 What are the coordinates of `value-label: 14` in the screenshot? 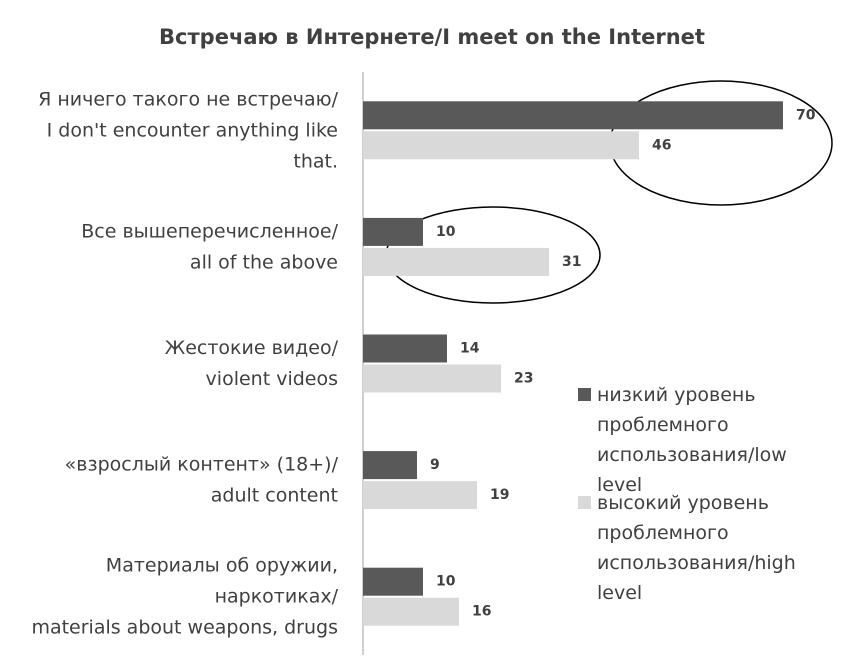 It's located at (470, 349).